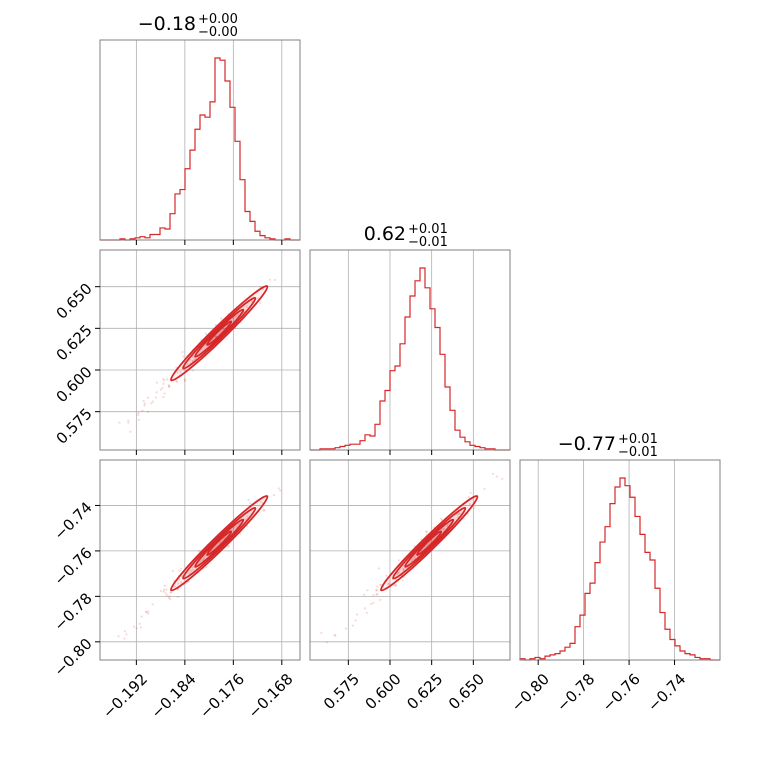 This screenshot has height=760, width=760. What do you see at coordinates (167, 24) in the screenshot?
I see `title-value: −0.18` at bounding box center [167, 24].